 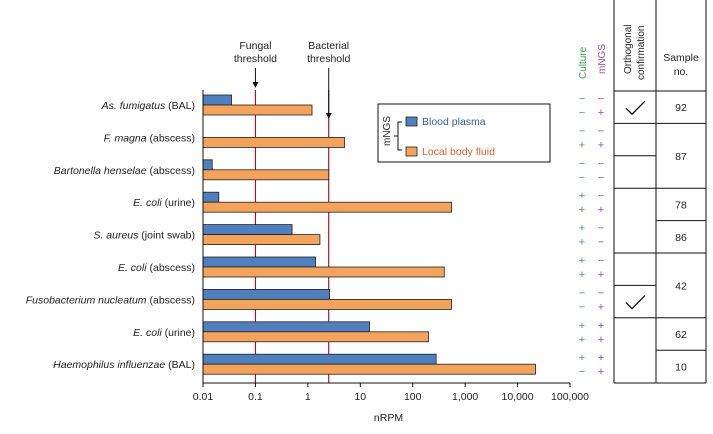 I want to click on orthogonal-header: confirmation, so click(x=641, y=53).